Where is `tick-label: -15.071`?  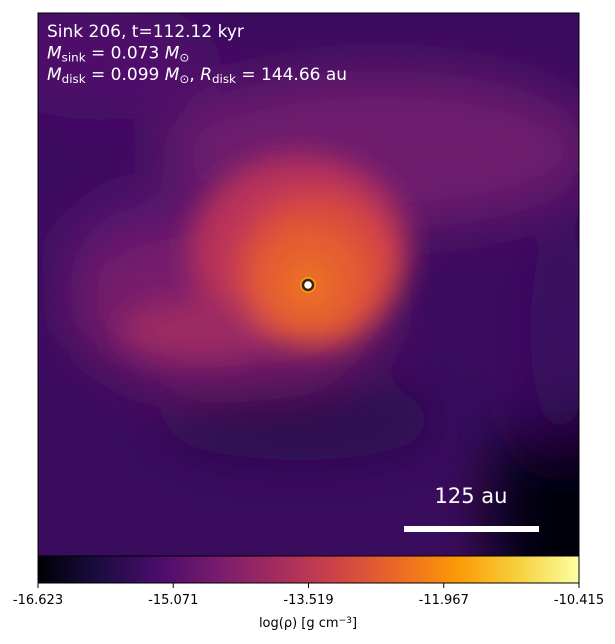 tick-label: -15.071 is located at coordinates (173, 600).